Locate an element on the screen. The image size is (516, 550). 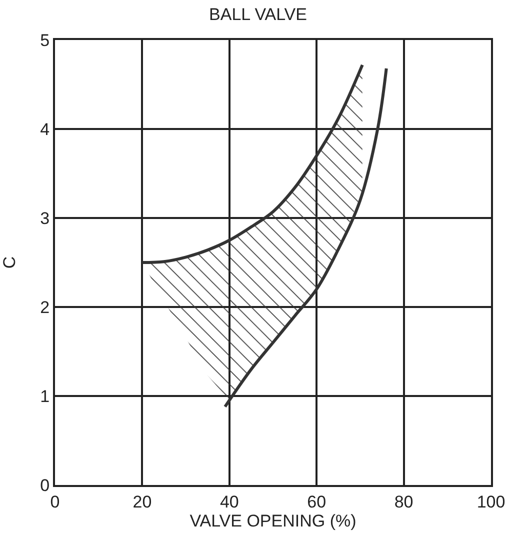
y-tick-label: 5 is located at coordinates (45, 40).